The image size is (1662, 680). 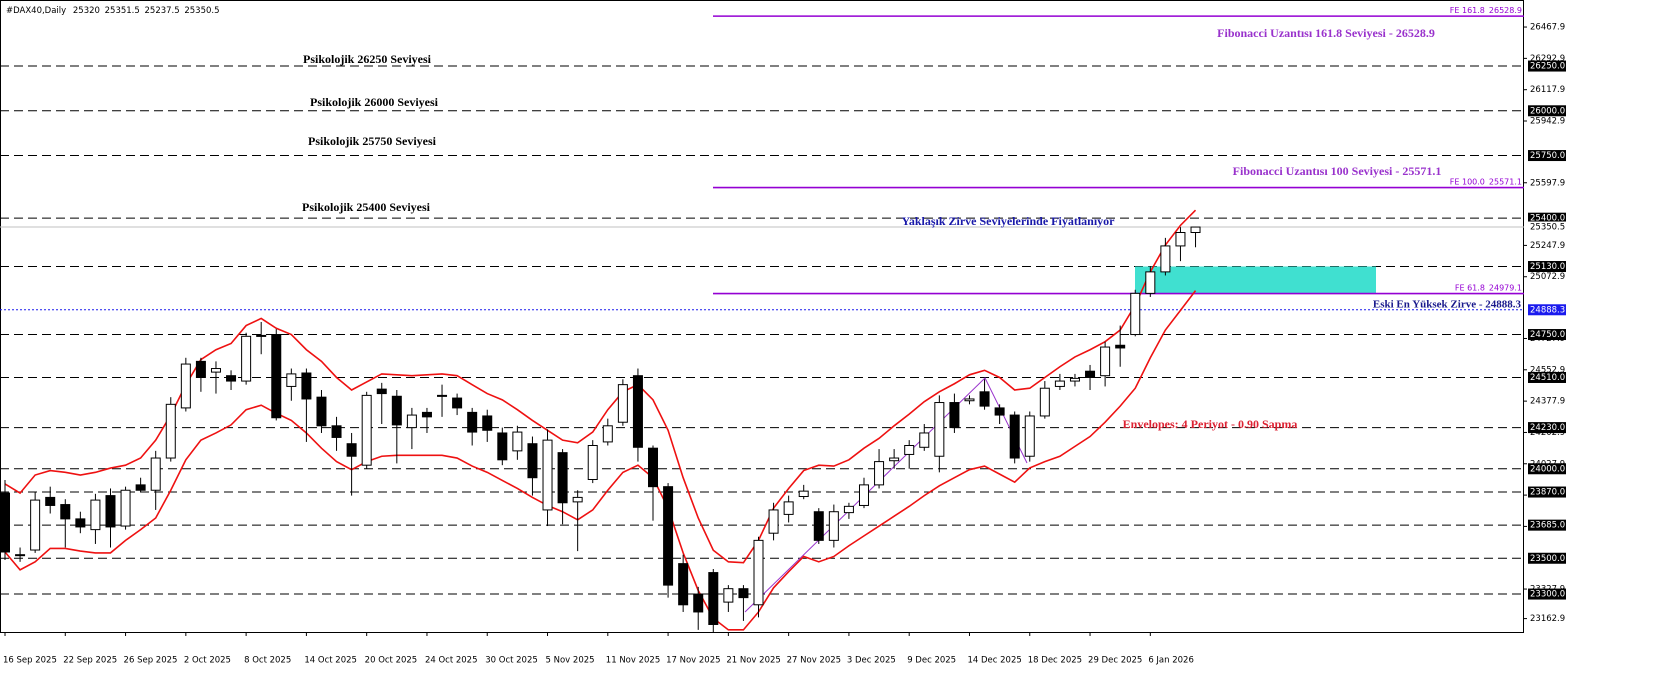 I want to click on x-tick-label: 21 Nov 2025, so click(x=753, y=661).